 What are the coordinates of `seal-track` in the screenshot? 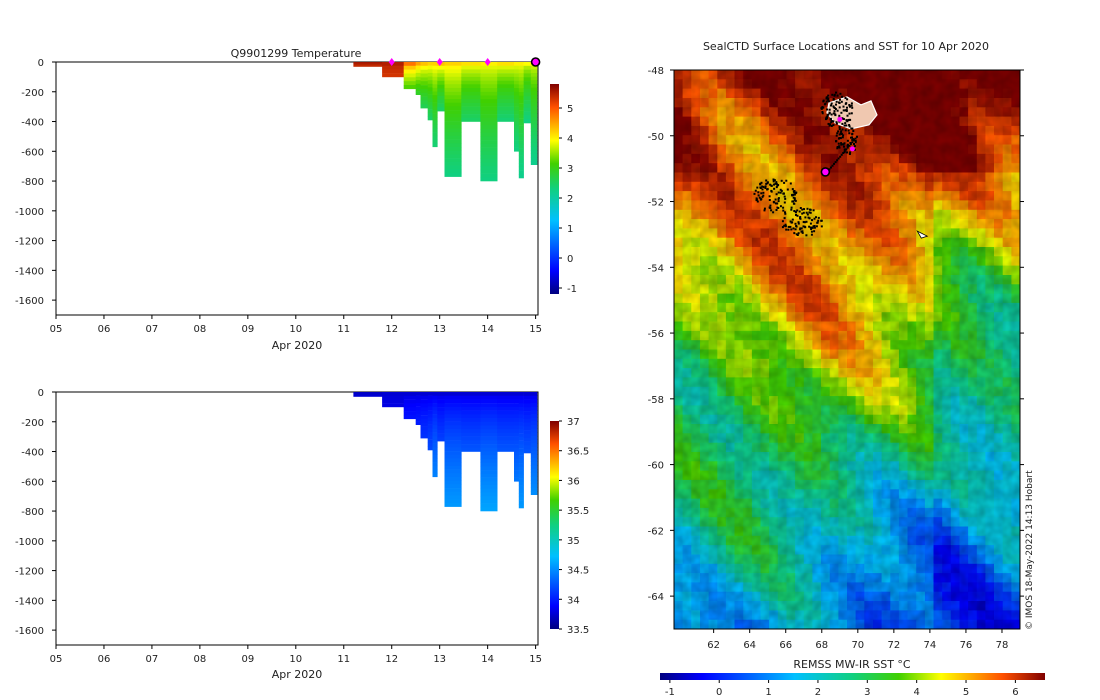 It's located at (841, 165).